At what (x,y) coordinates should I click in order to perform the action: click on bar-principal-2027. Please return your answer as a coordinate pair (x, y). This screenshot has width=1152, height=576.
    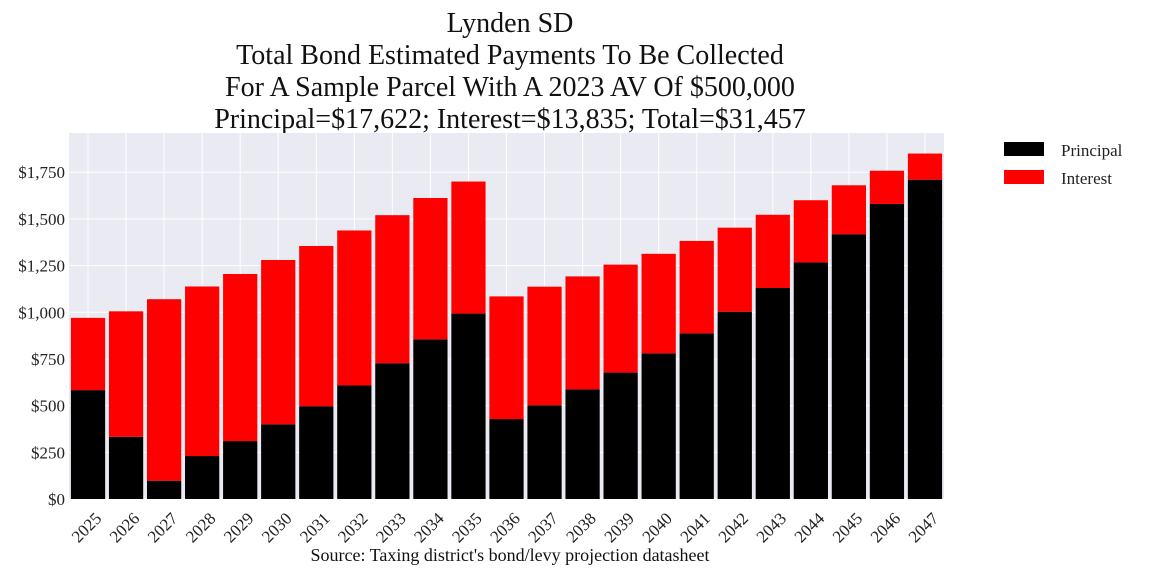
    Looking at the image, I should click on (164, 489).